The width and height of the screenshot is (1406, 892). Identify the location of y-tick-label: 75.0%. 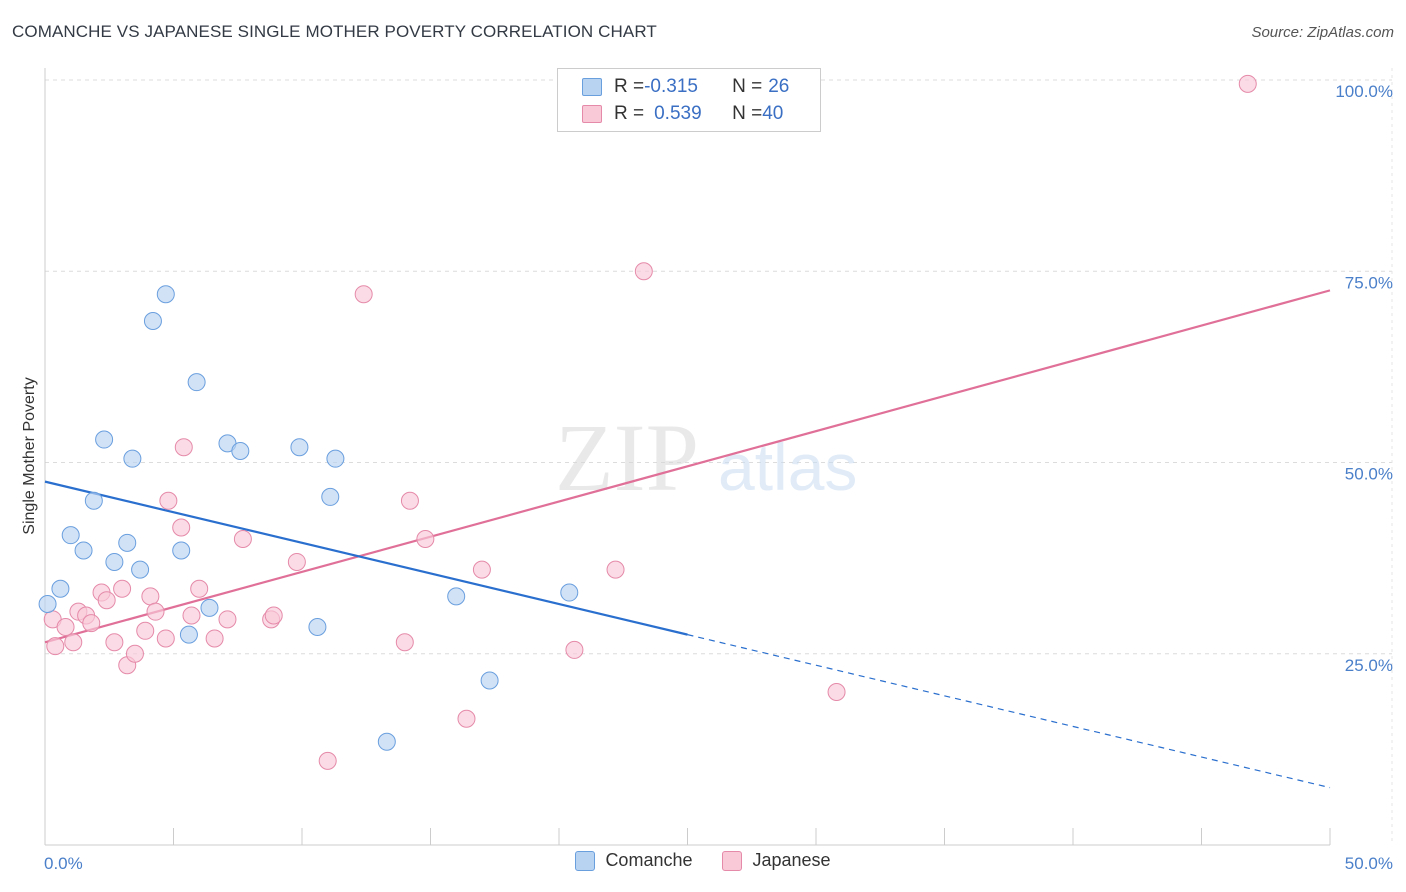
(1369, 282).